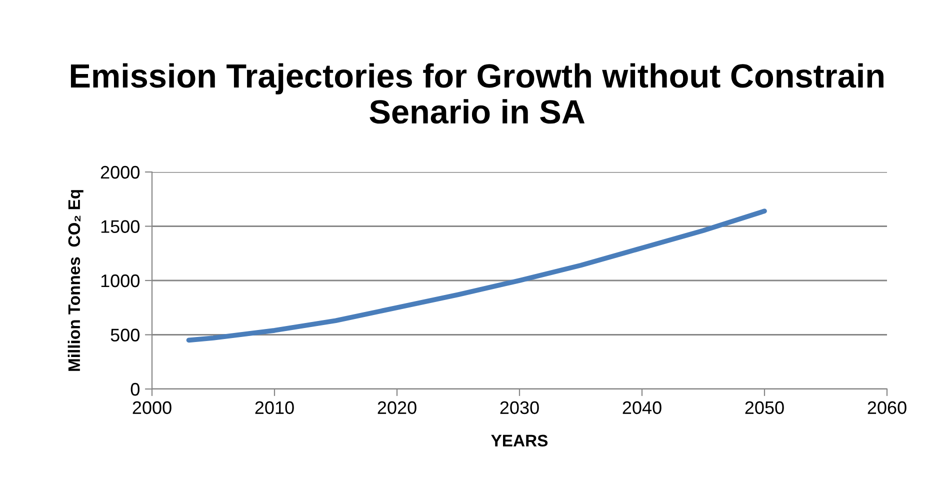  Describe the element at coordinates (397, 407) in the screenshot. I see `x-tick-label: 2020` at that location.